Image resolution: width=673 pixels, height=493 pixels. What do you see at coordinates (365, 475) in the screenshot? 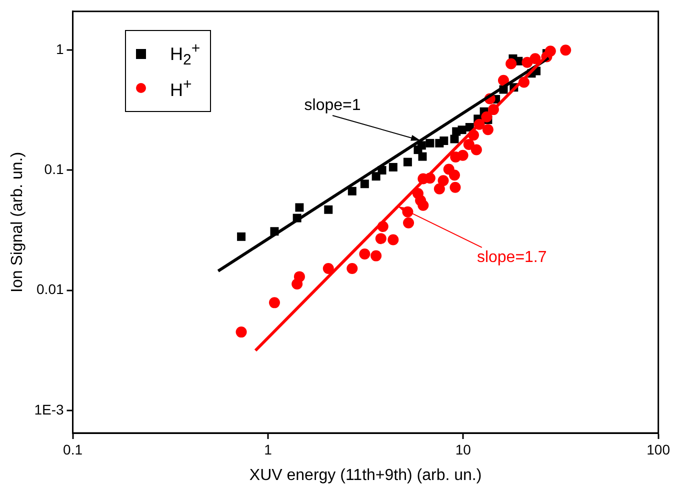
I see `x-axis-title: XUV energy (11th+9th) (arb. un.)` at bounding box center [365, 475].